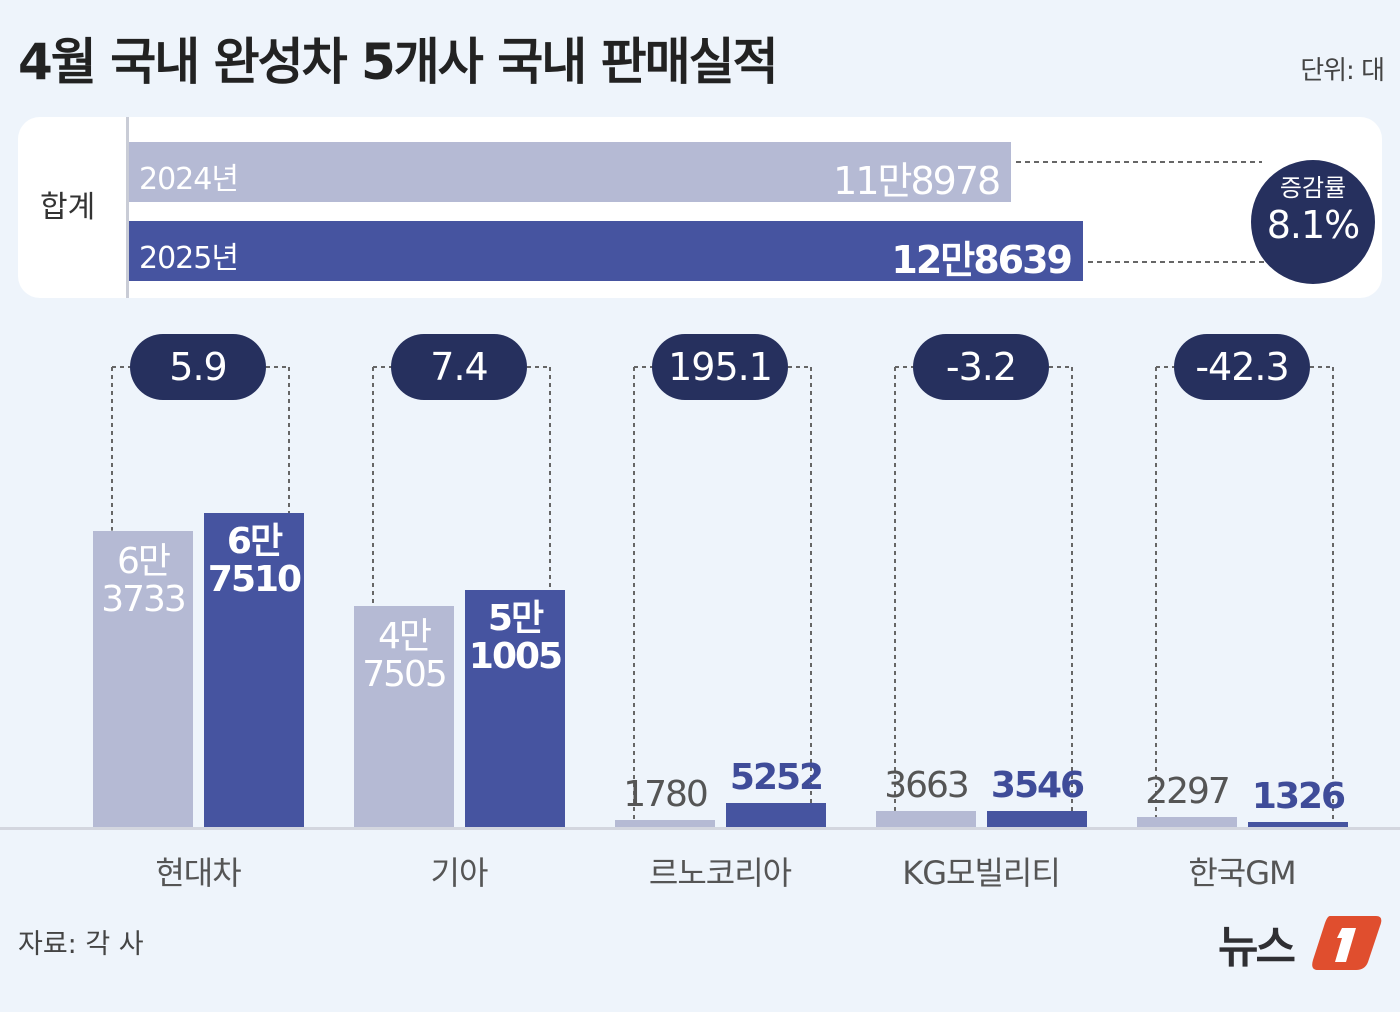  What do you see at coordinates (81, 944) in the screenshot?
I see `source-note: 자료: 각 사` at bounding box center [81, 944].